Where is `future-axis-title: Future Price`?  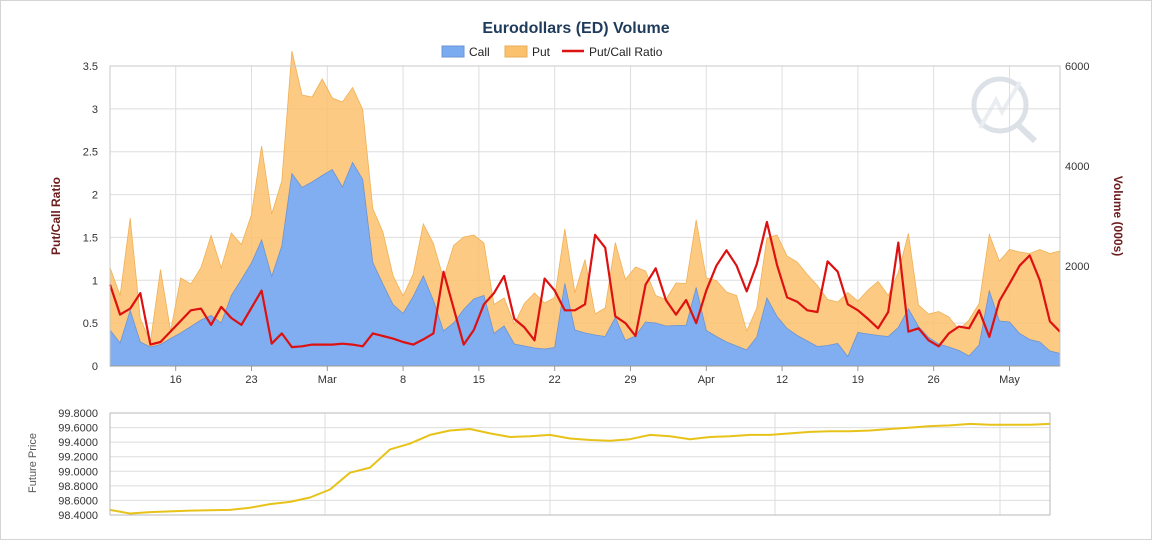
future-axis-title: Future Price is located at coordinates (33, 463).